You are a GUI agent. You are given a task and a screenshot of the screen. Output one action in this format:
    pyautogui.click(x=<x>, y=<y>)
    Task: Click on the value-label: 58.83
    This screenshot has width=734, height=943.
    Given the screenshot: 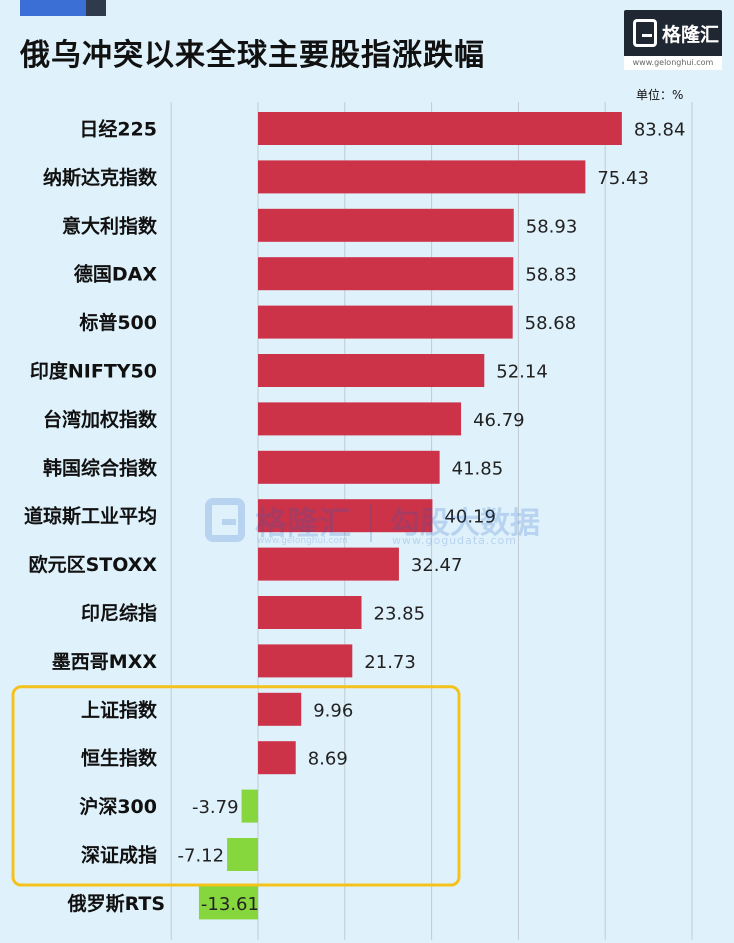 What is the action you would take?
    pyautogui.click(x=551, y=275)
    